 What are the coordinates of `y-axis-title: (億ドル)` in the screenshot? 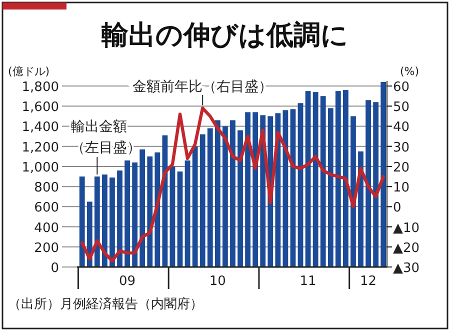 It's located at (29, 71).